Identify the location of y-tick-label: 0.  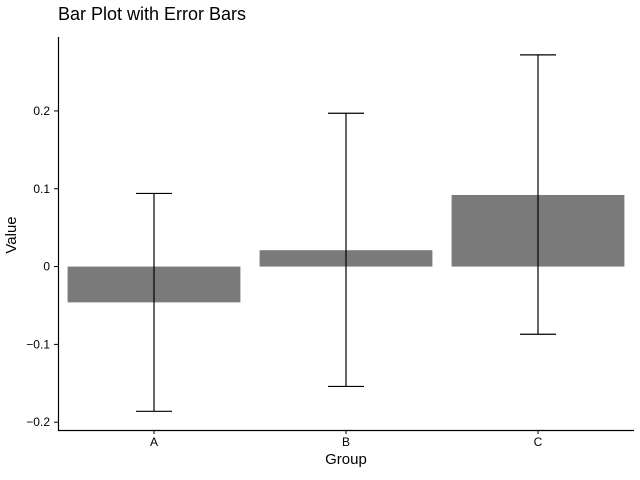
(46, 267).